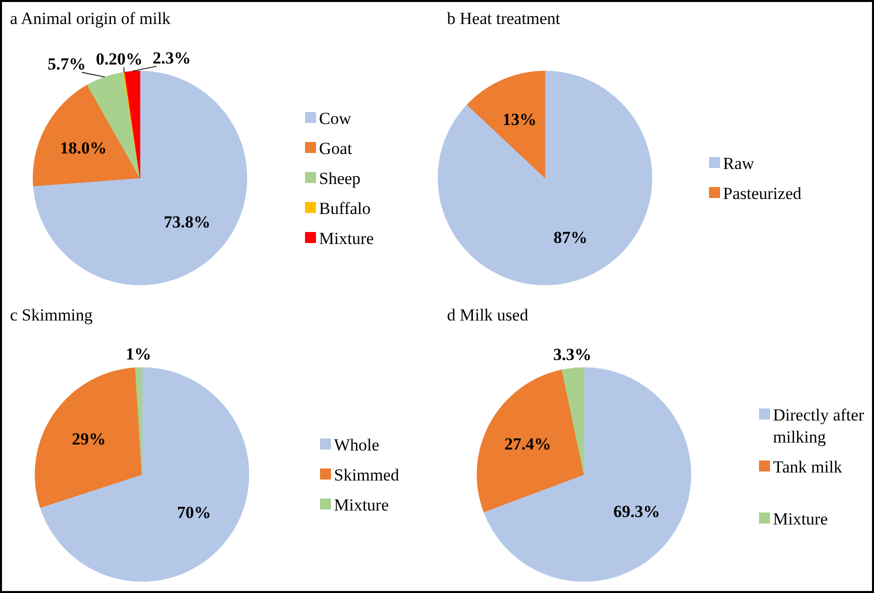  I want to click on legend-label: Buffalo, so click(345, 208).